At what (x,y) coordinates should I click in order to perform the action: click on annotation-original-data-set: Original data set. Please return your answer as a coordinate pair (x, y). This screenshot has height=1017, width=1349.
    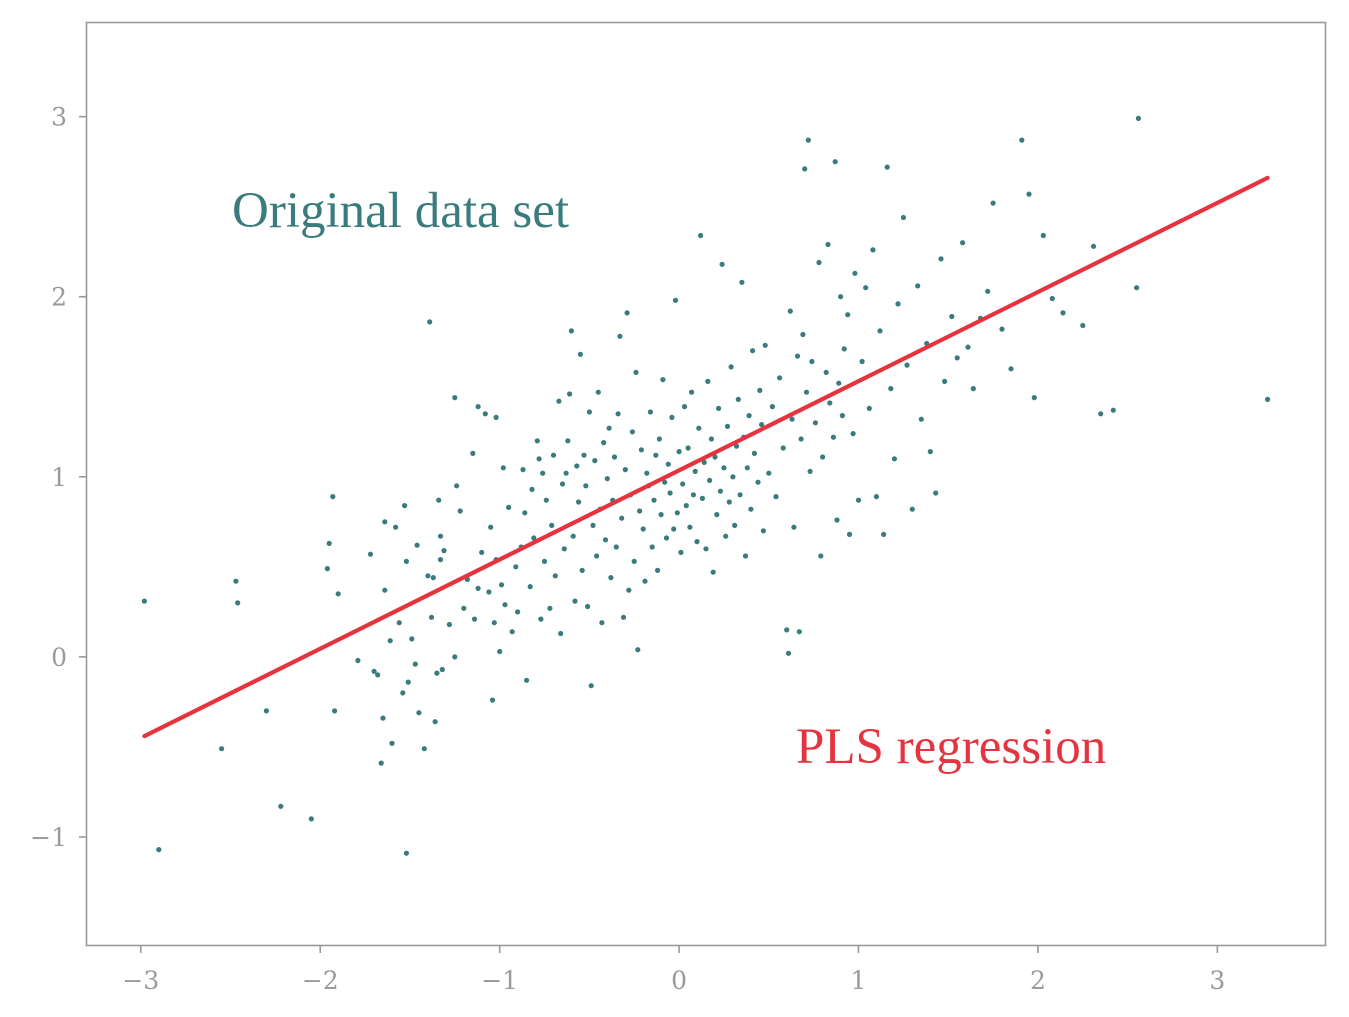
    Looking at the image, I should click on (400, 211).